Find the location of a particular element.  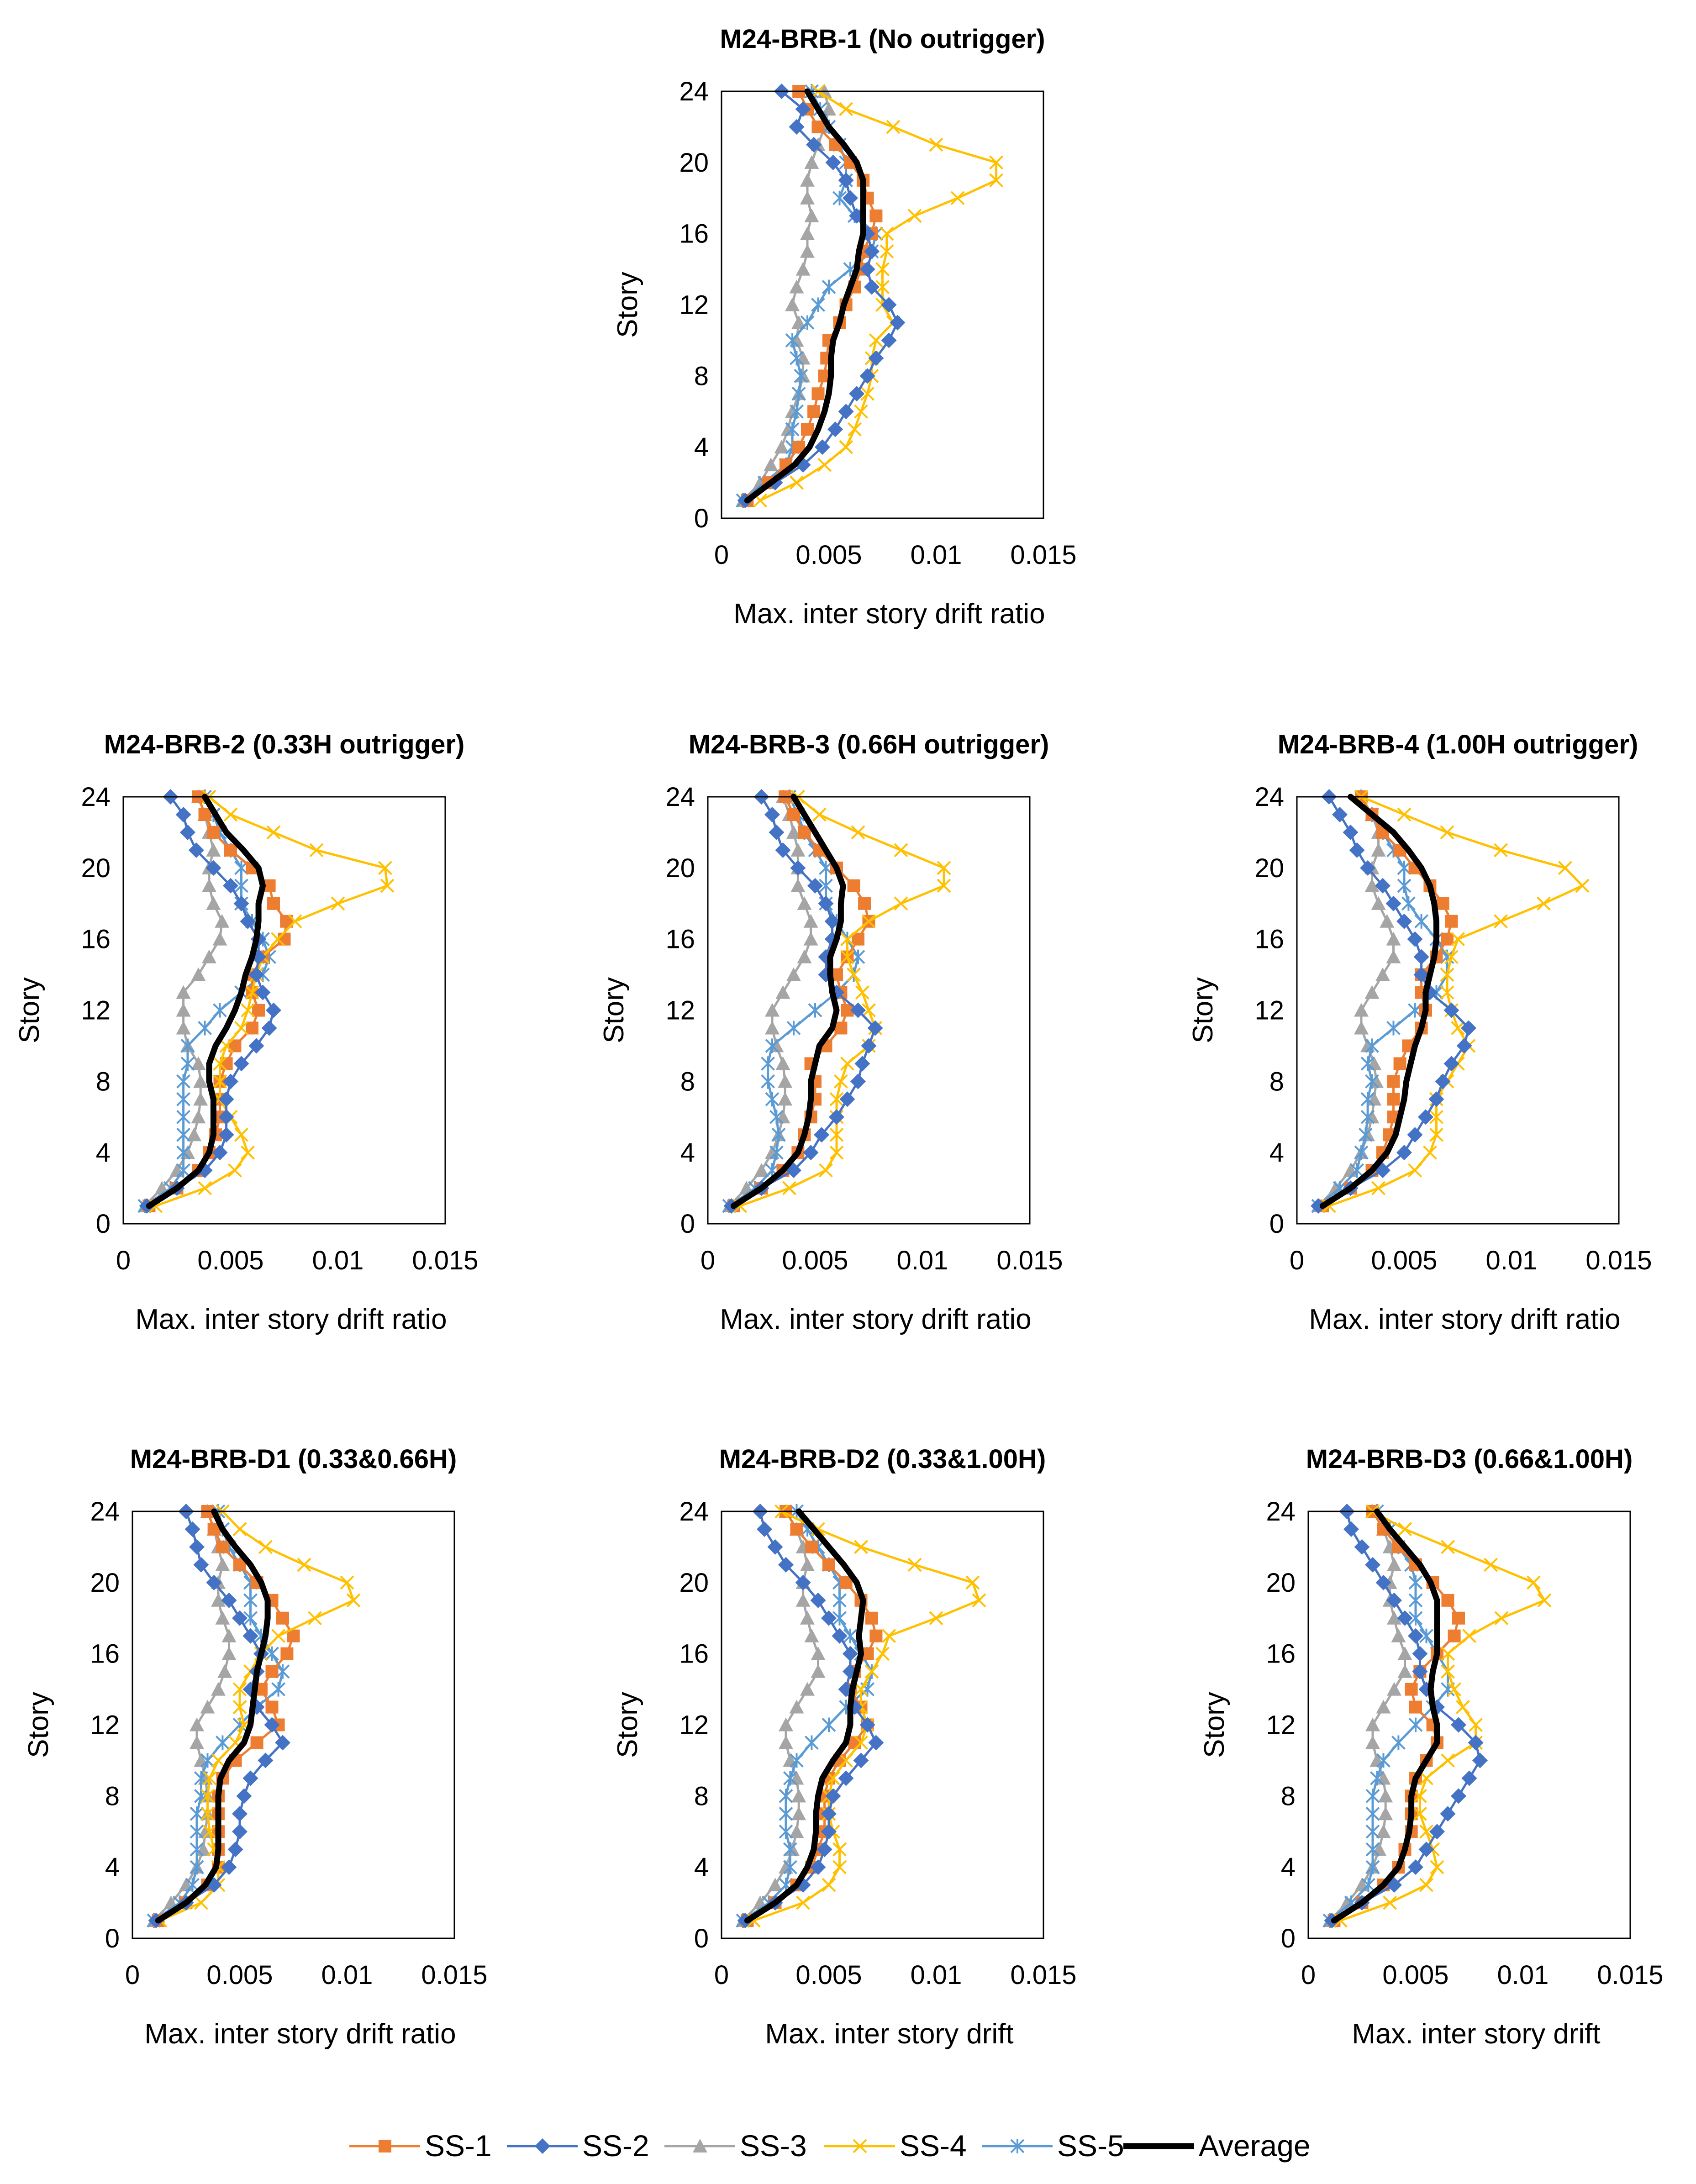

y-tick-label: 16 is located at coordinates (96, 940).